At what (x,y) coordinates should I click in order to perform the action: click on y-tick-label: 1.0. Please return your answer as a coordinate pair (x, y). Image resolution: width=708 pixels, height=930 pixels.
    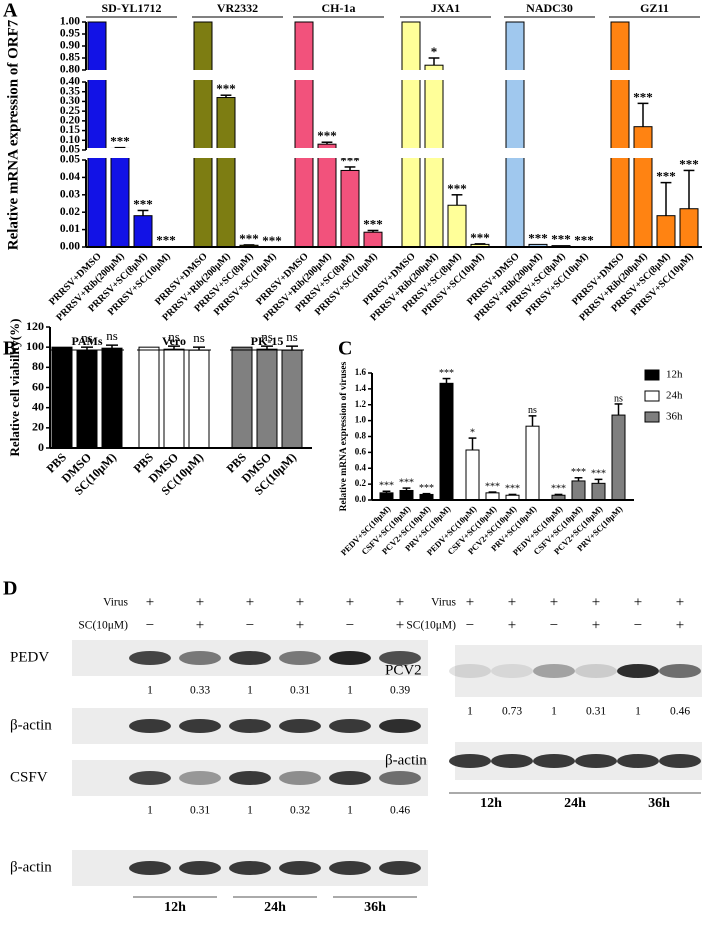
    Looking at the image, I should click on (361, 420).